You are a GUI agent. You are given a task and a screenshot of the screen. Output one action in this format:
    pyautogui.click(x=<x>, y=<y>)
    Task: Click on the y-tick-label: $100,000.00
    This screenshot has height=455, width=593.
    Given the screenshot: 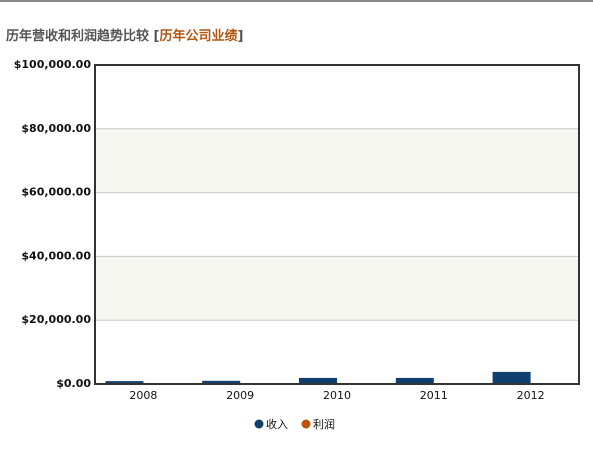 What is the action you would take?
    pyautogui.click(x=53, y=64)
    